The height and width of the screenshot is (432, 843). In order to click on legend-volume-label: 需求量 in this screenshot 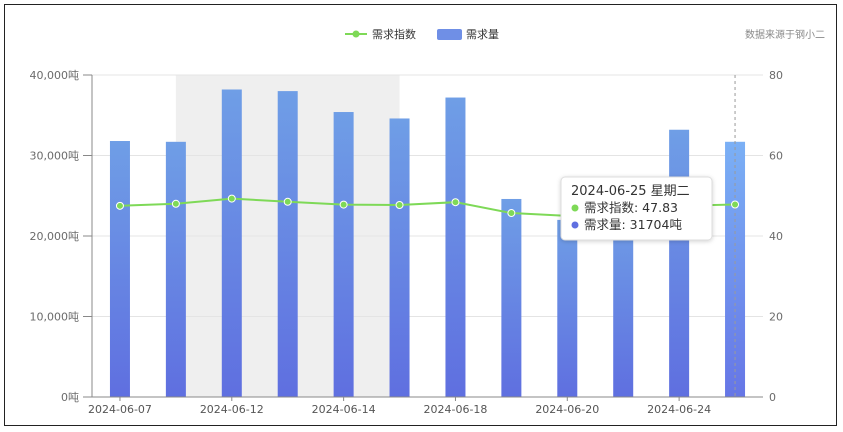, I will do `click(482, 34)`.